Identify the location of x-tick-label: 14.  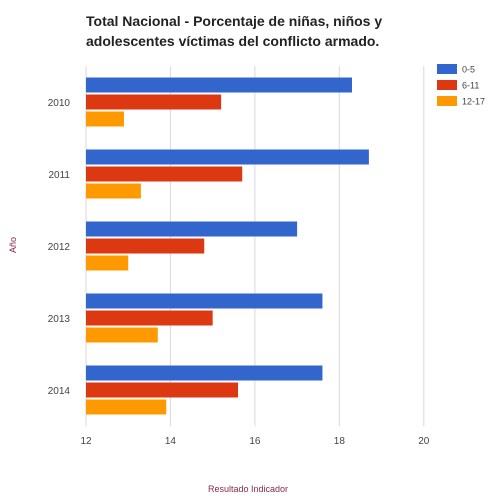
(171, 441).